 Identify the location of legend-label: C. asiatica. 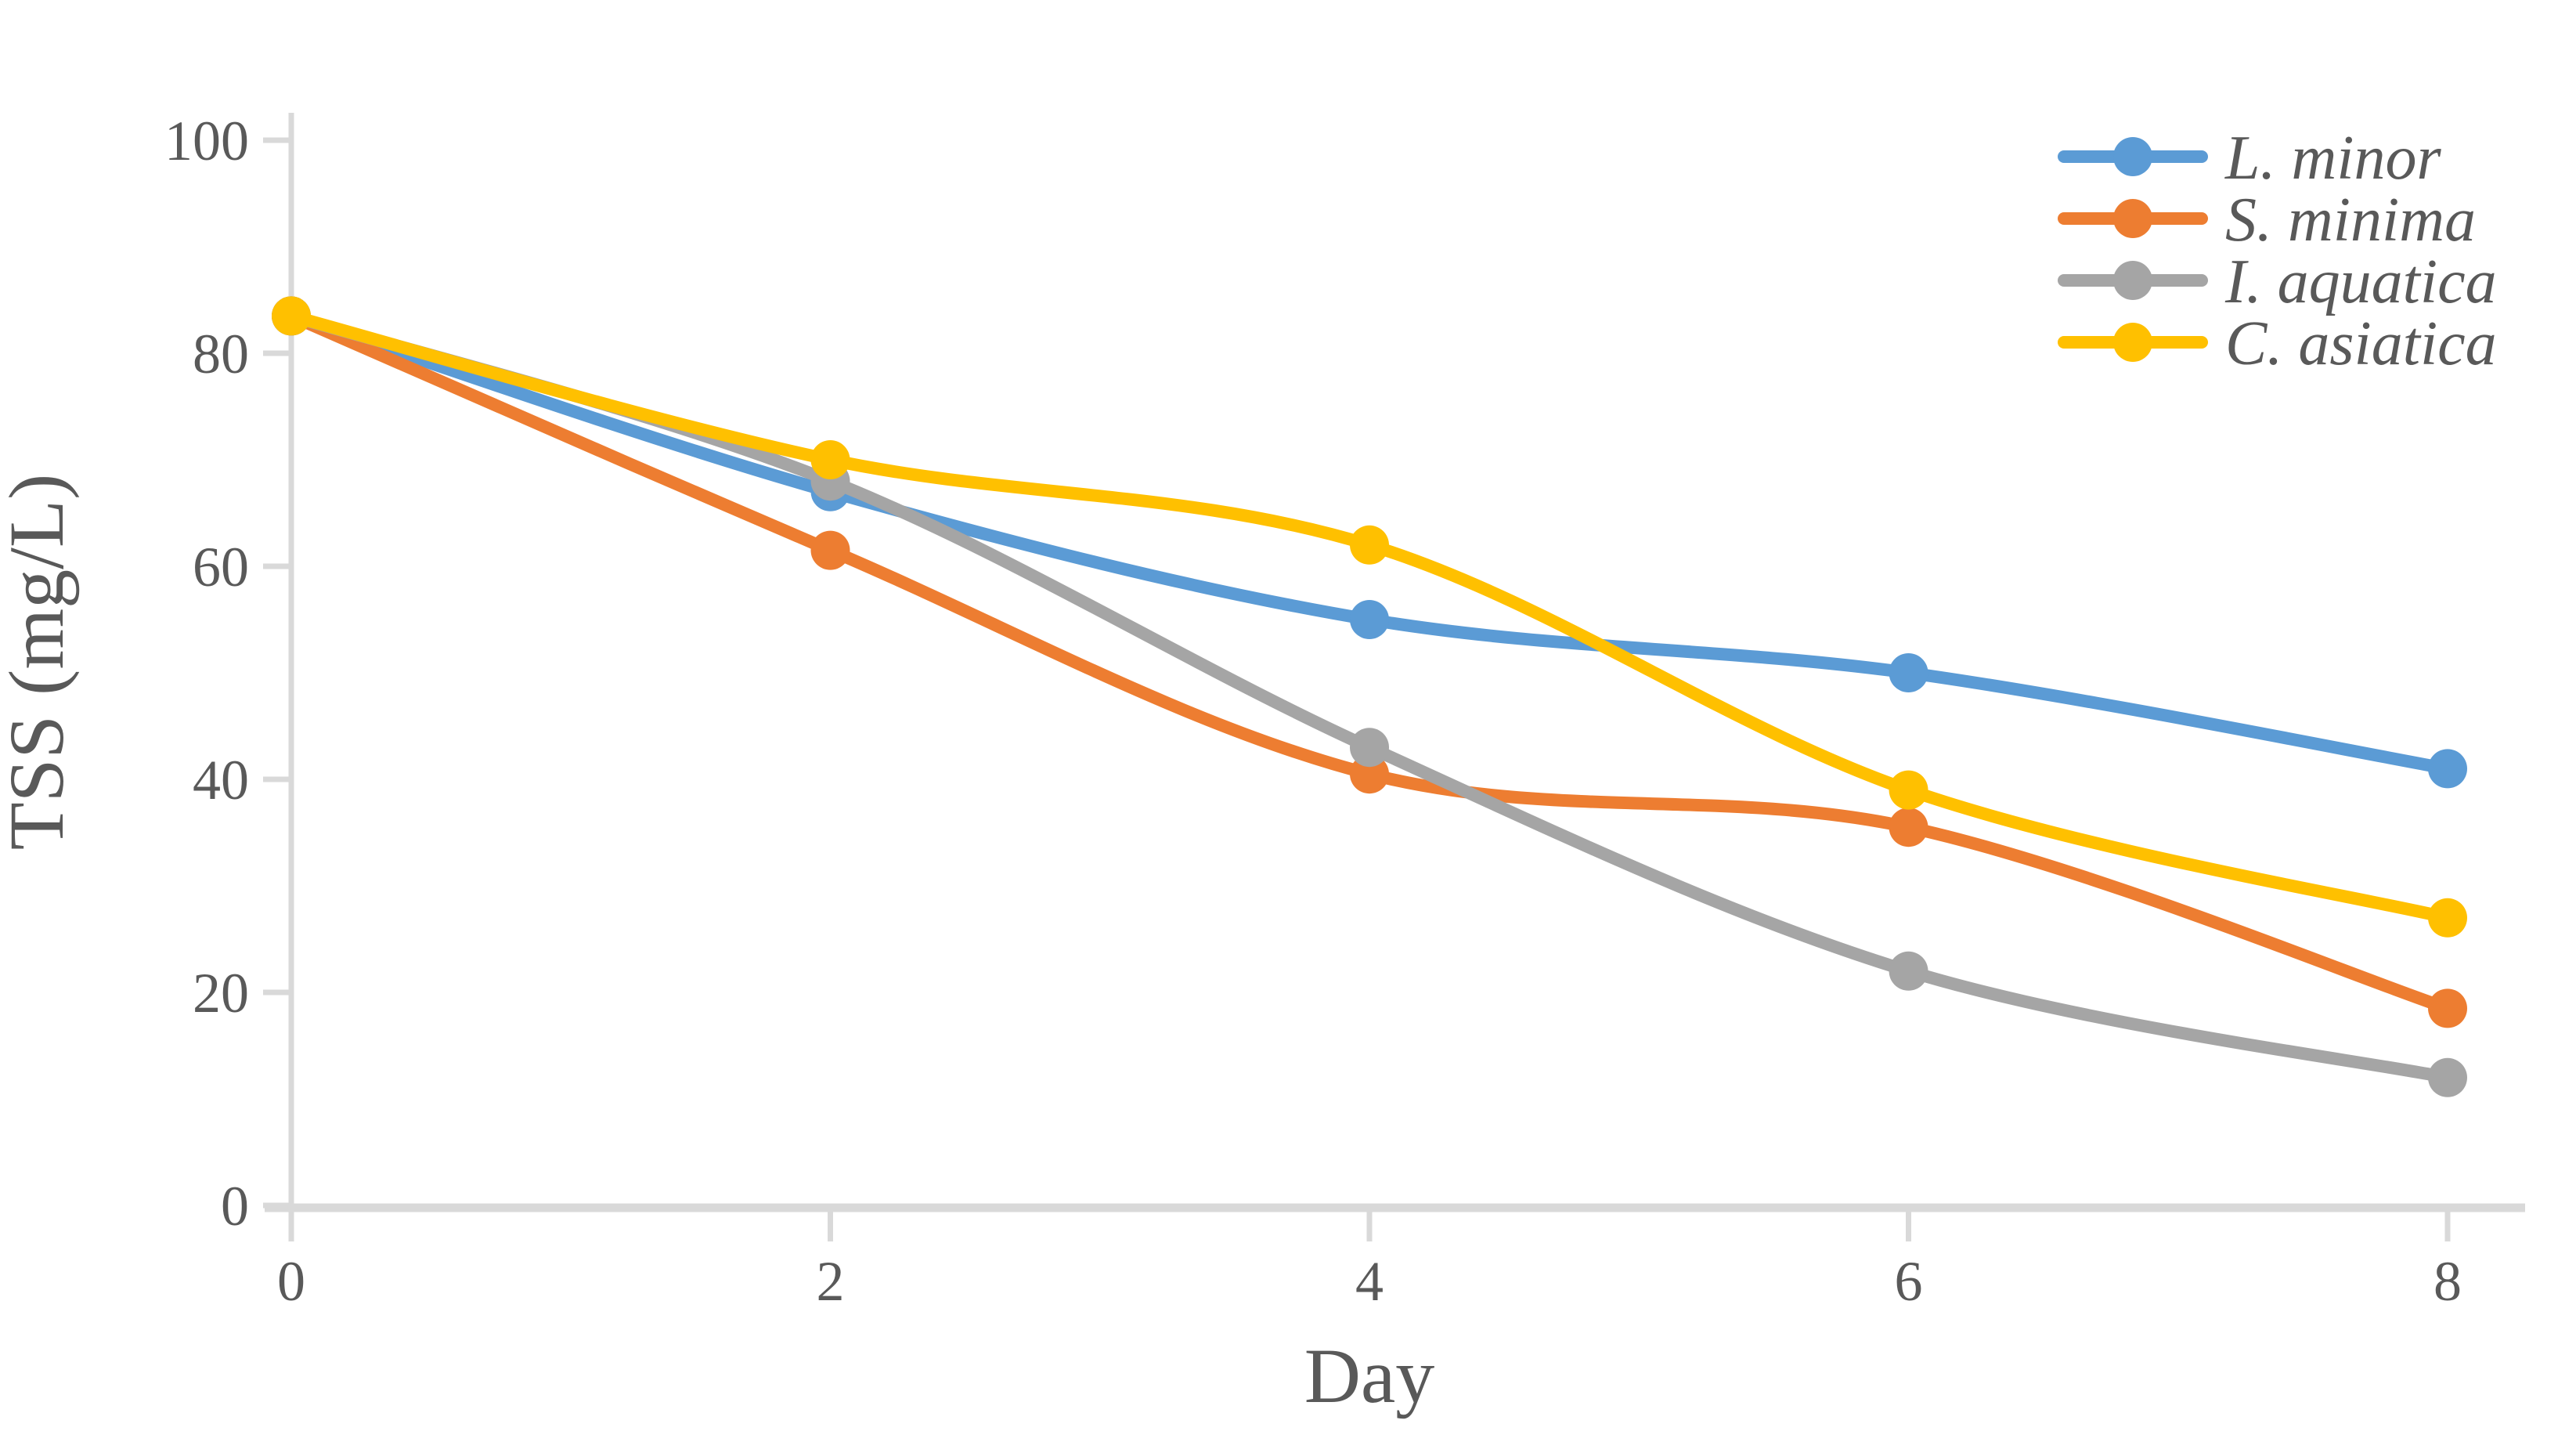
(2361, 343).